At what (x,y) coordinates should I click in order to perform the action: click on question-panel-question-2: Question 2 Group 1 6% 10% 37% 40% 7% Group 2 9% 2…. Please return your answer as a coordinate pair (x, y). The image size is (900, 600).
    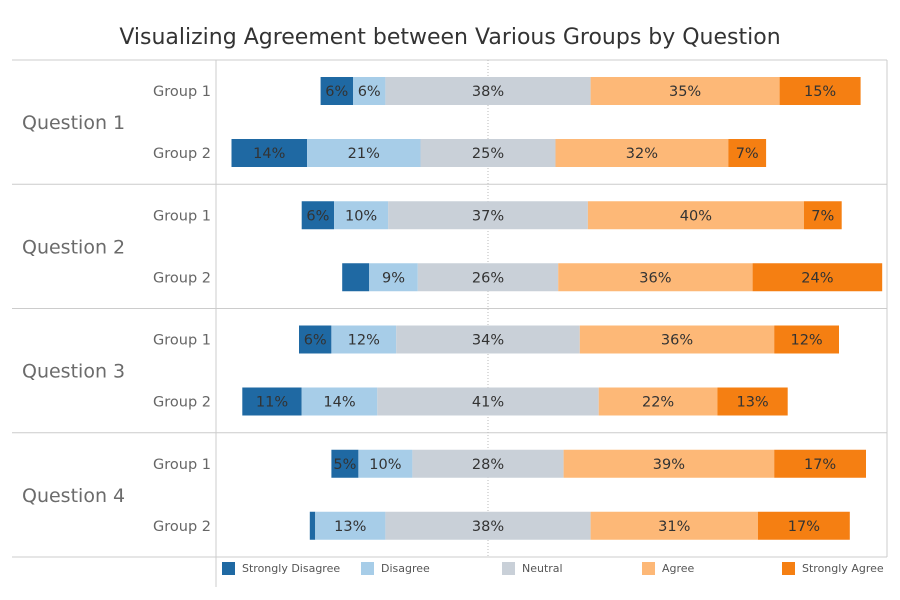
    Looking at the image, I should click on (452, 246).